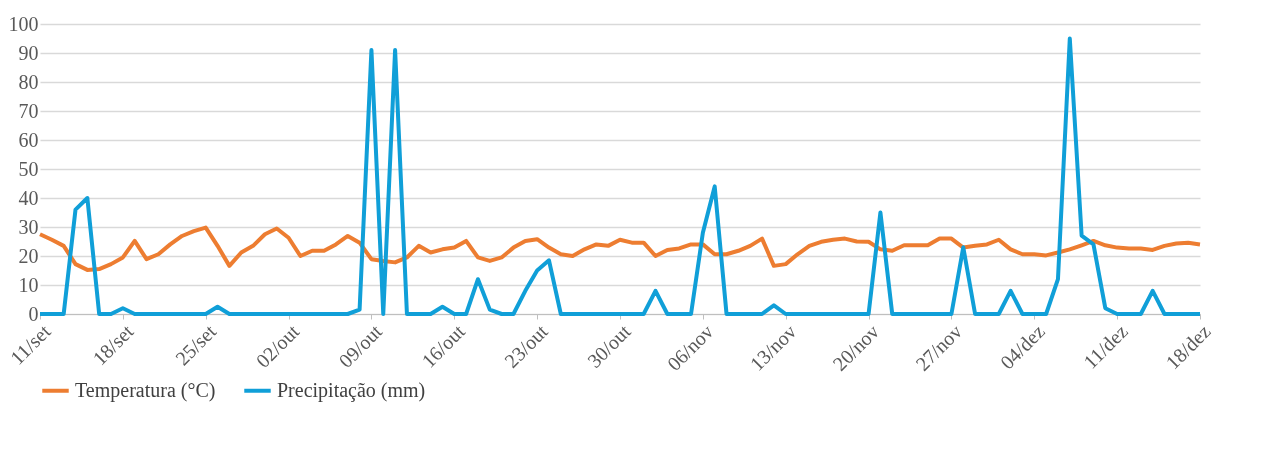  I want to click on legend-label: Precipitação (mm), so click(351, 390).